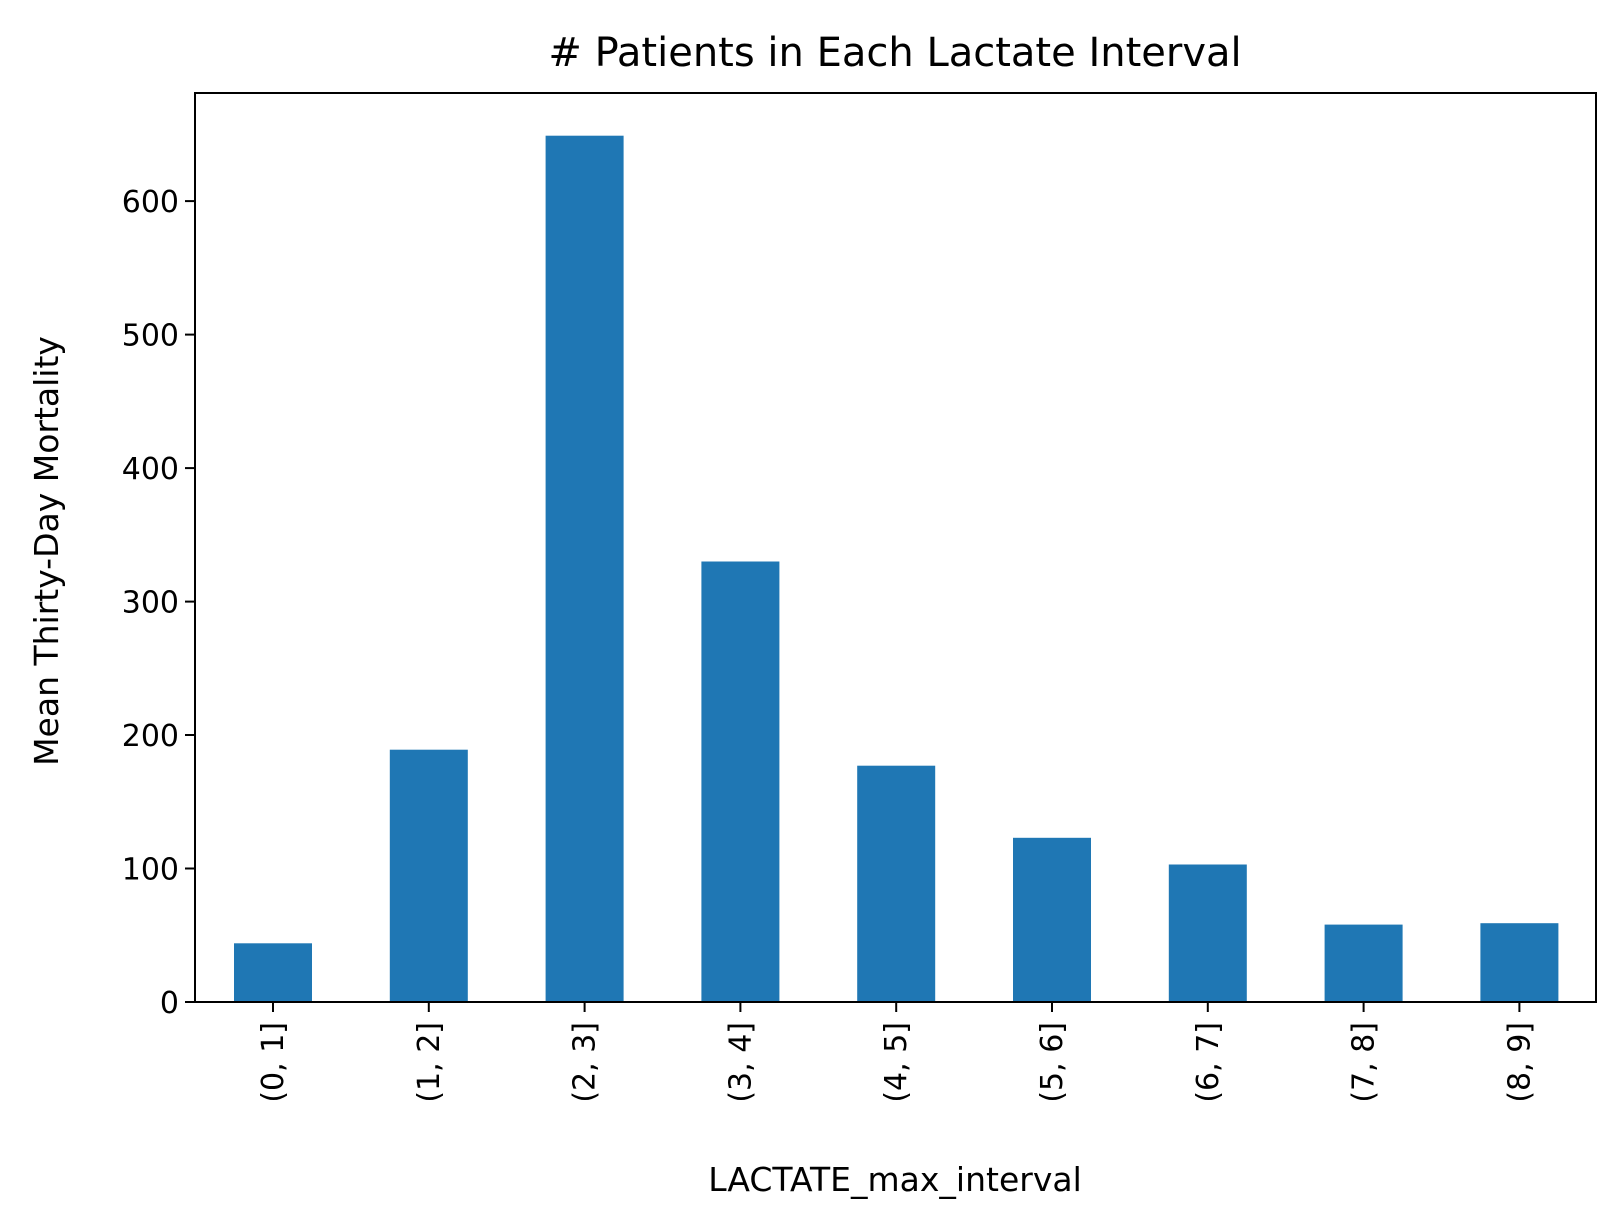 Image resolution: width=1623 pixels, height=1227 pixels. Describe the element at coordinates (740, 1062) in the screenshot. I see `x-tick-label: (3, 4]` at that location.